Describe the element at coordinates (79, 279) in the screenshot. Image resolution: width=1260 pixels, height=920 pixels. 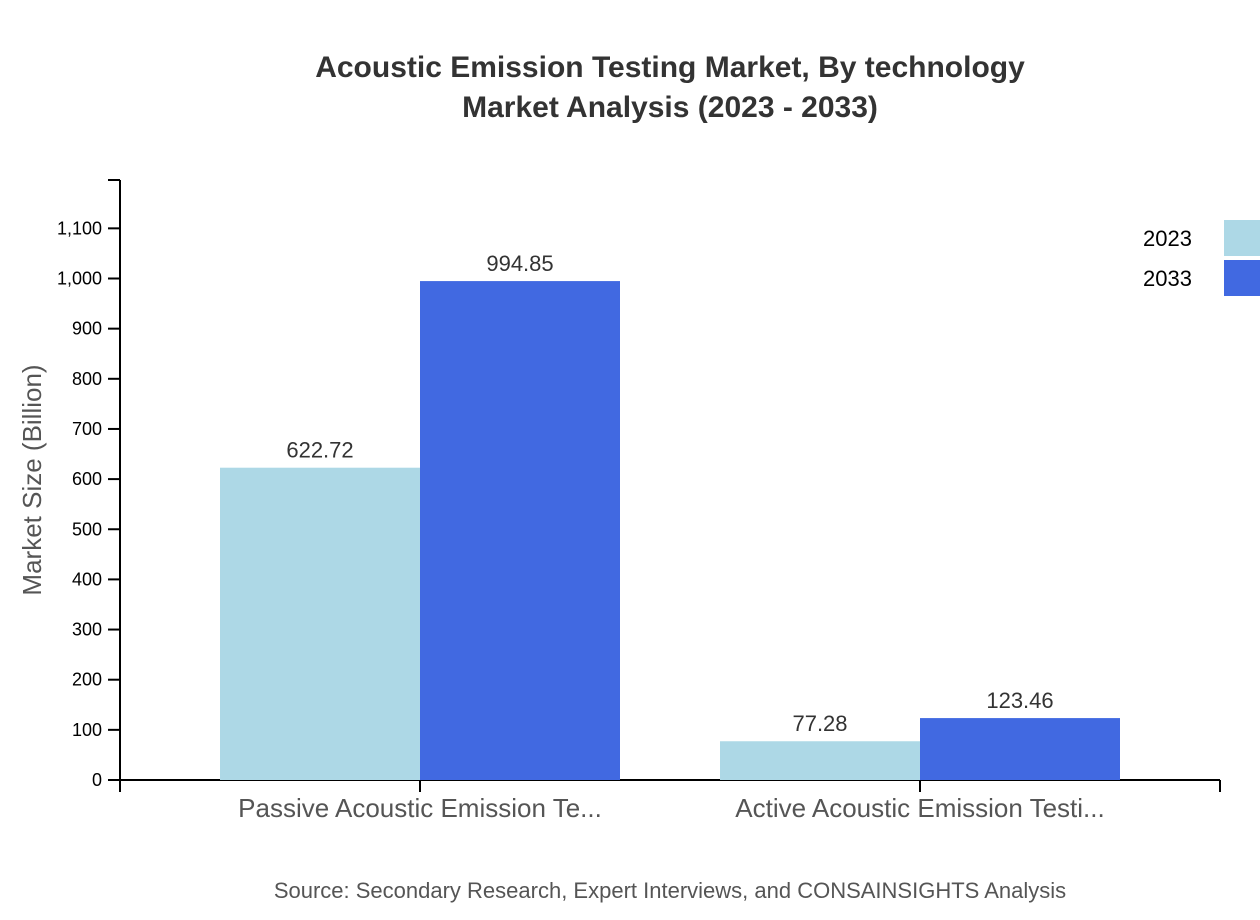
I see `y-tick-label: 1,000` at that location.